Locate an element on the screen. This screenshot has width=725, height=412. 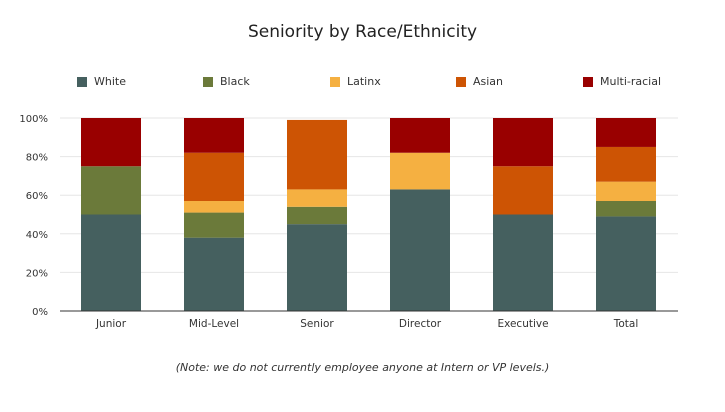
legend-item: Asian is located at coordinates (479, 81).